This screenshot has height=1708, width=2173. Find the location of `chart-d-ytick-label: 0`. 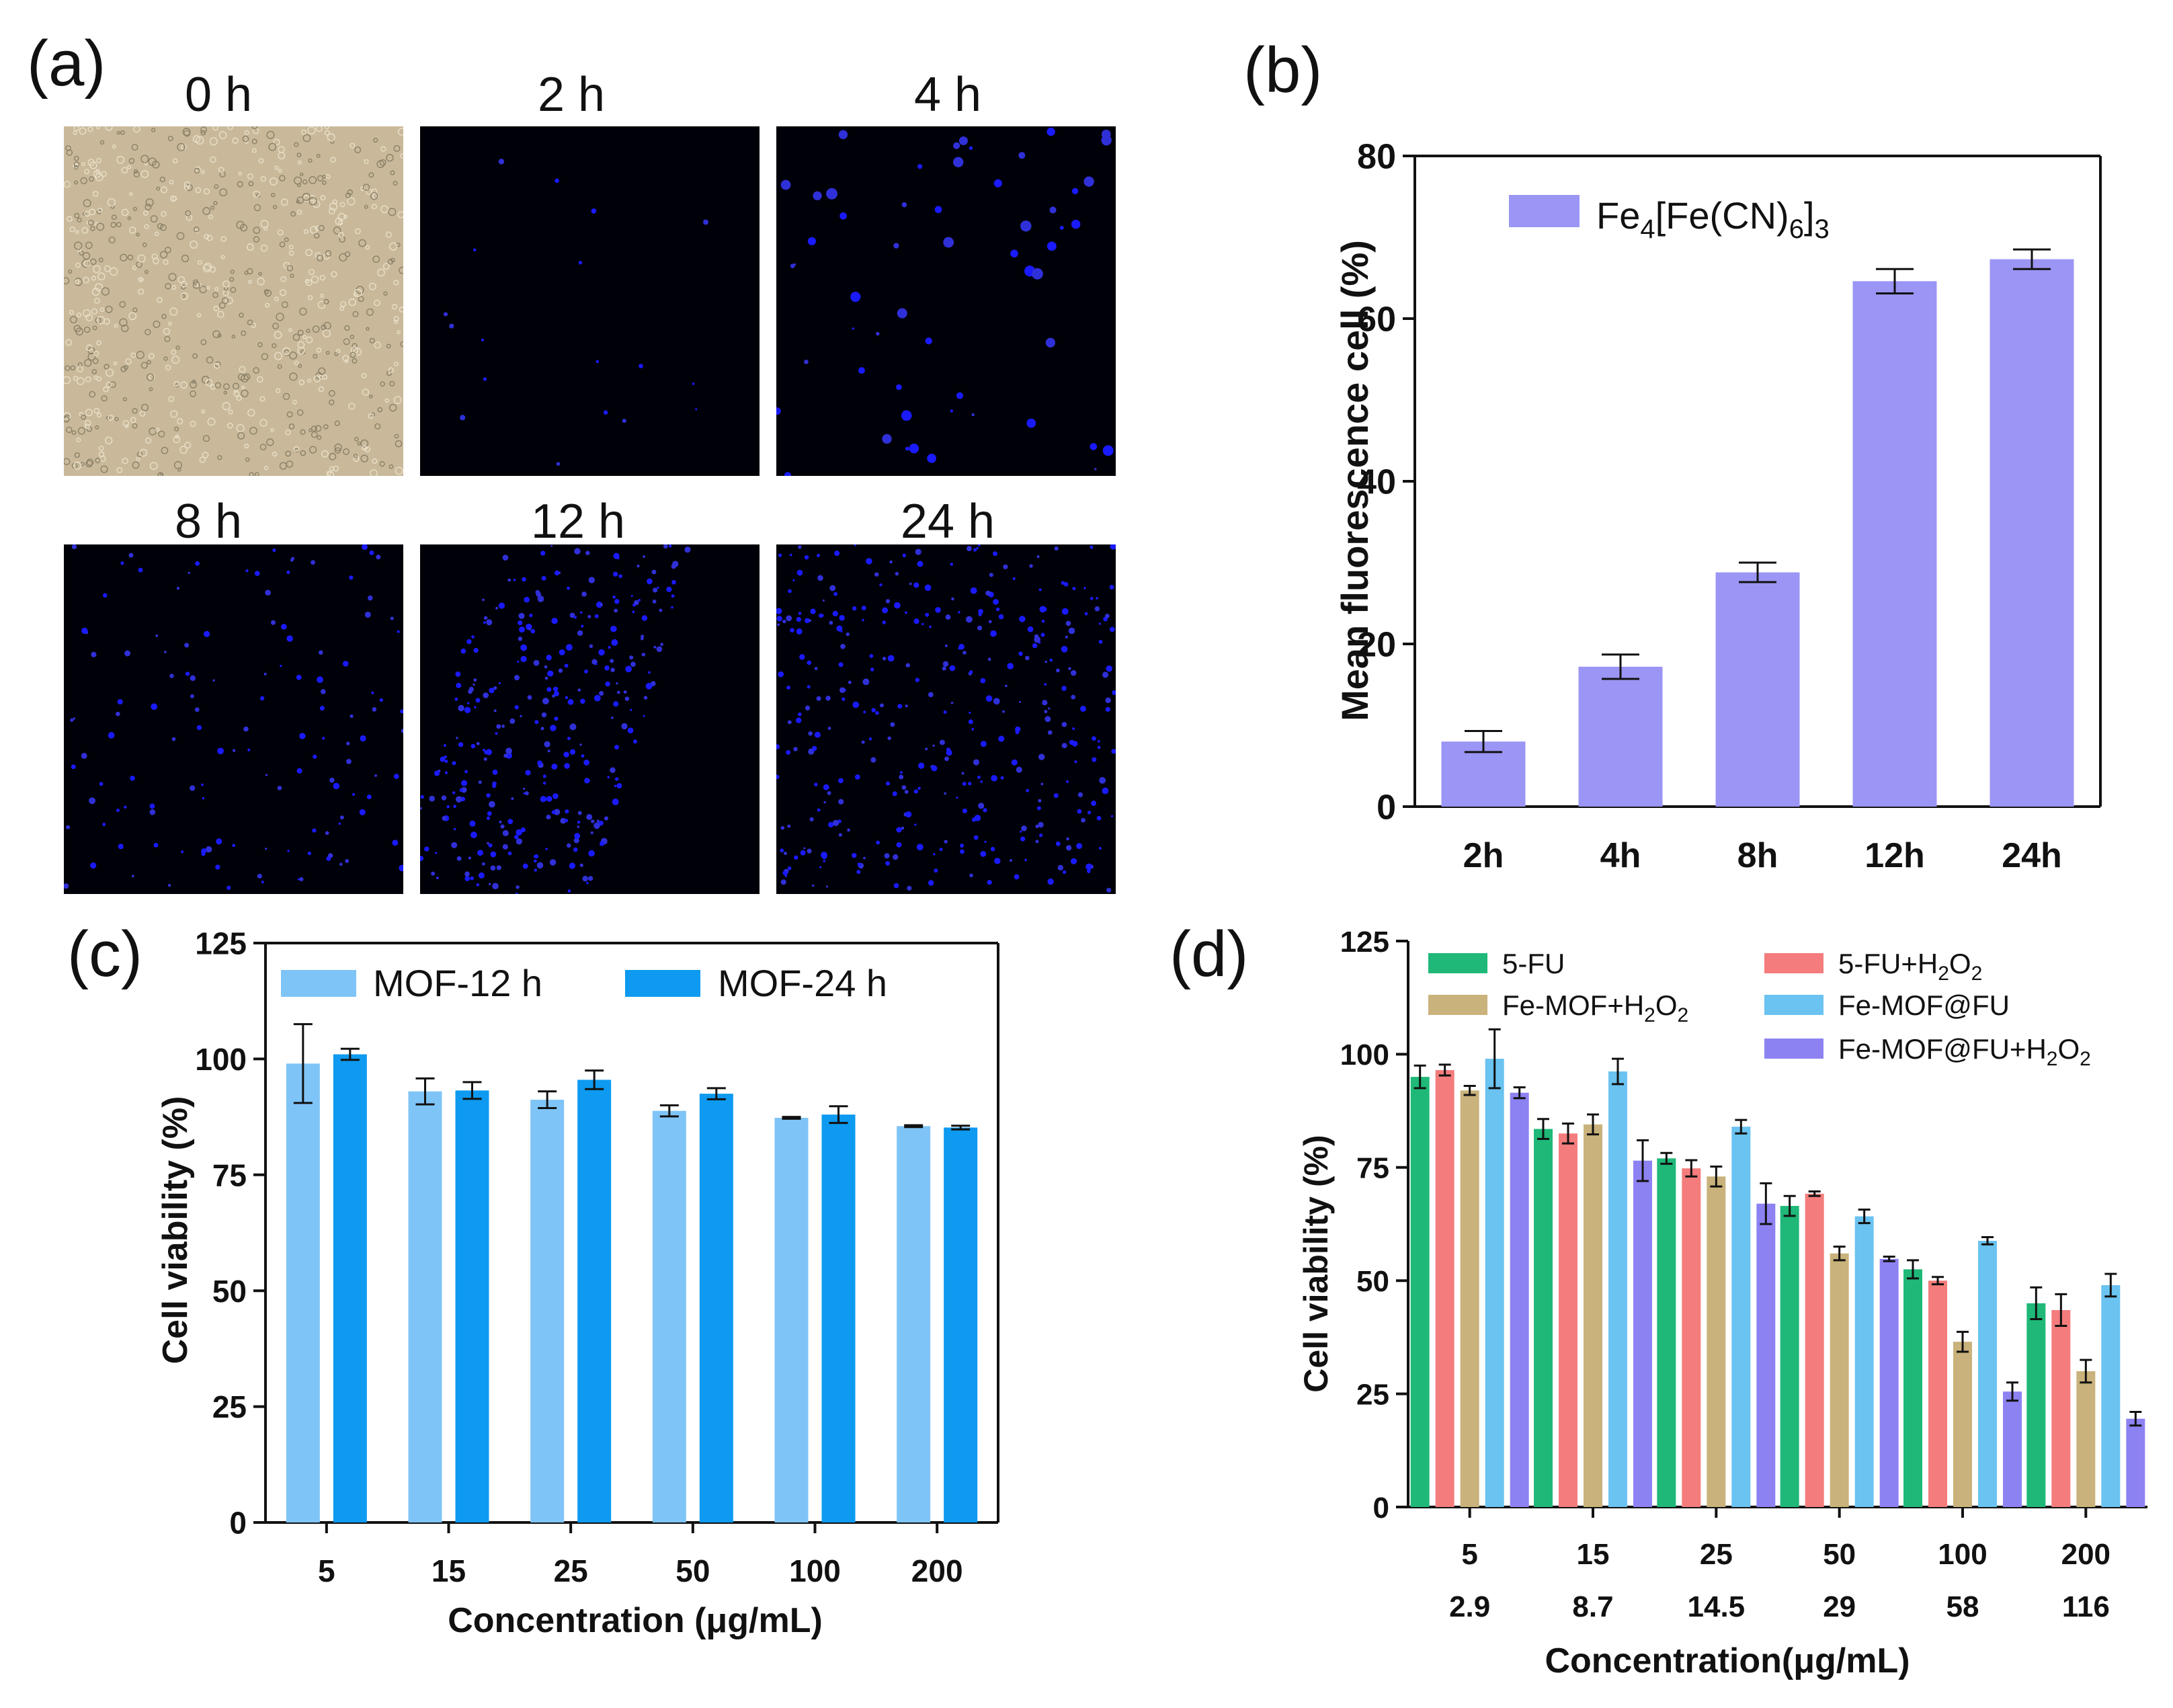

chart-d-ytick-label: 0 is located at coordinates (1381, 1508).